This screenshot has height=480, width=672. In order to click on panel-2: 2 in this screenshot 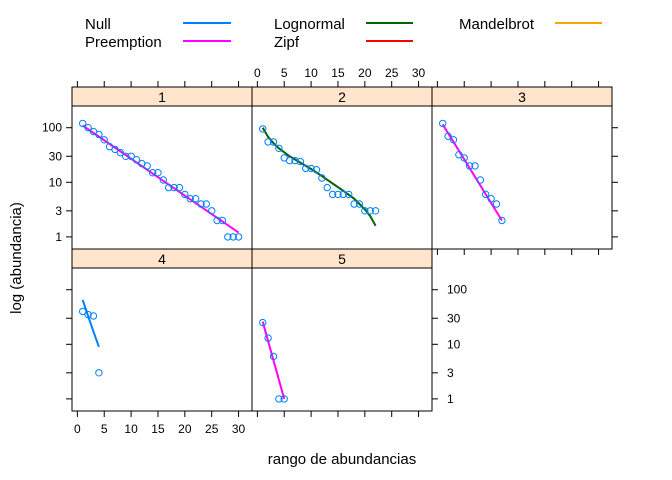, I will do `click(342, 168)`.